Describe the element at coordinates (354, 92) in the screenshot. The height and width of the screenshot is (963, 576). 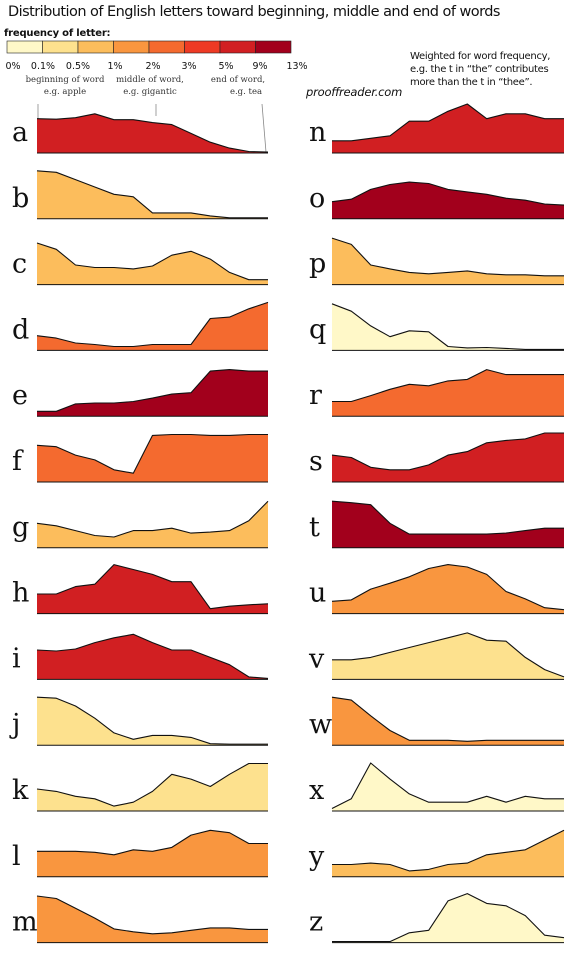
I see `website-credit: prooffreader.com` at that location.